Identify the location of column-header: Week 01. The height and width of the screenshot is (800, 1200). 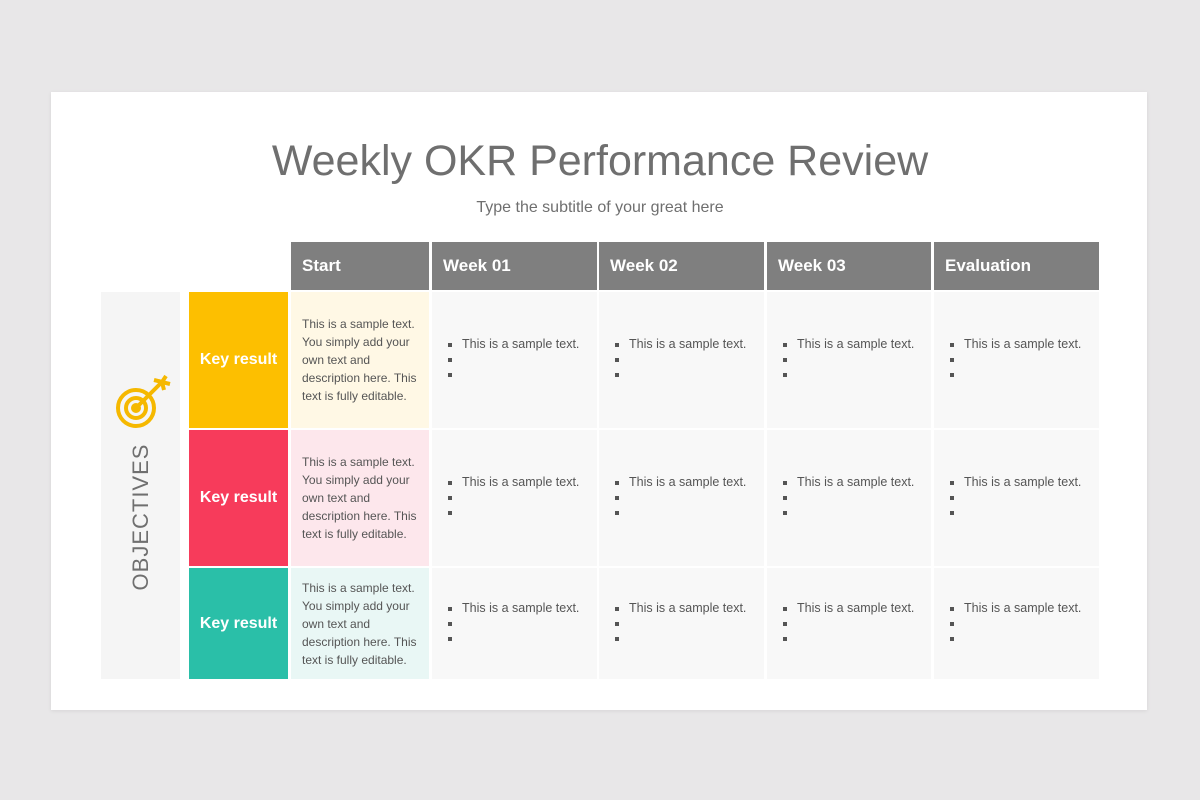
(514, 266).